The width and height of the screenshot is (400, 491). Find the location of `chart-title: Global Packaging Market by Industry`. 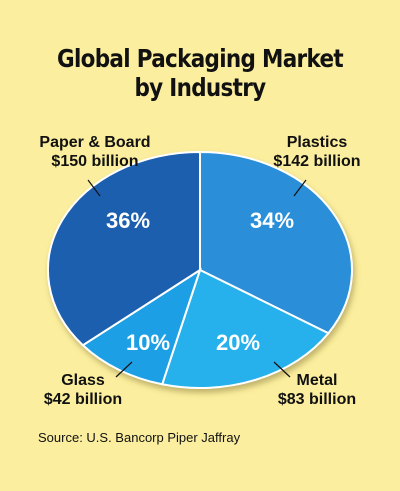

chart-title: Global Packaging Market by Industry is located at coordinates (200, 73).